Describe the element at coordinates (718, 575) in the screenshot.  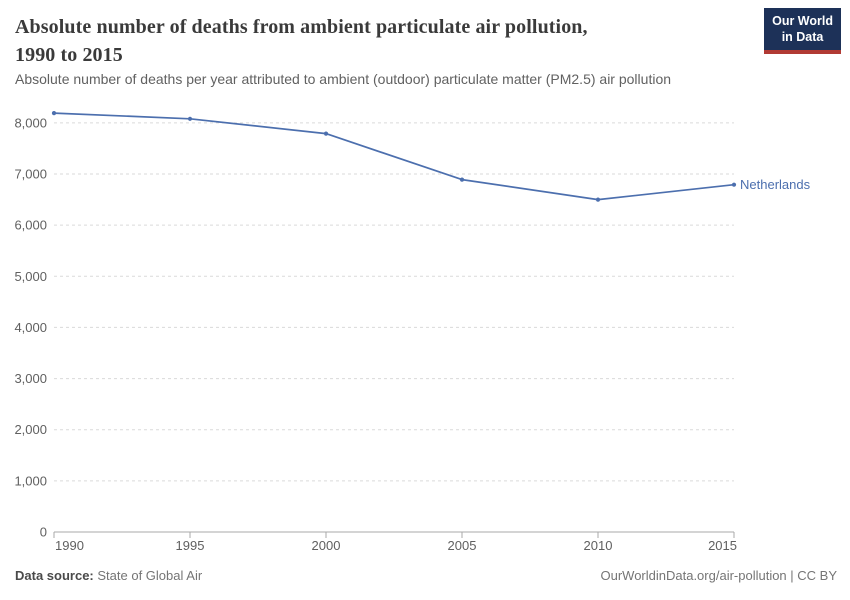
I see `footer-credit-link: OurWorldinData.org/air-pollution | CC BY` at that location.